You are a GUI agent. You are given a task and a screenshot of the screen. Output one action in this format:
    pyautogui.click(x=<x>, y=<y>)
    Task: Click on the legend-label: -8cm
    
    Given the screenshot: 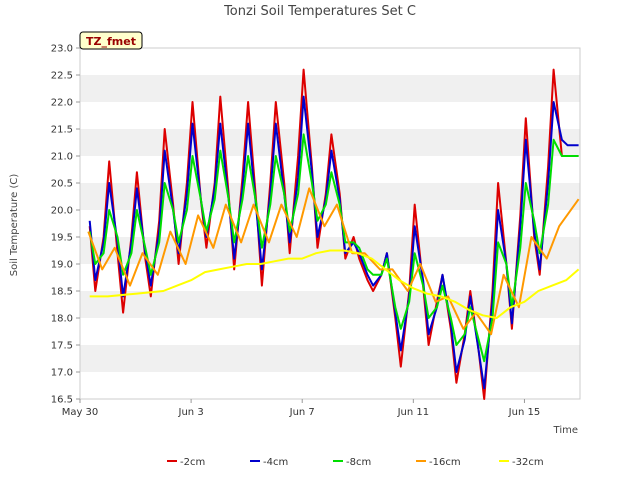 What is the action you would take?
    pyautogui.click(x=358, y=462)
    